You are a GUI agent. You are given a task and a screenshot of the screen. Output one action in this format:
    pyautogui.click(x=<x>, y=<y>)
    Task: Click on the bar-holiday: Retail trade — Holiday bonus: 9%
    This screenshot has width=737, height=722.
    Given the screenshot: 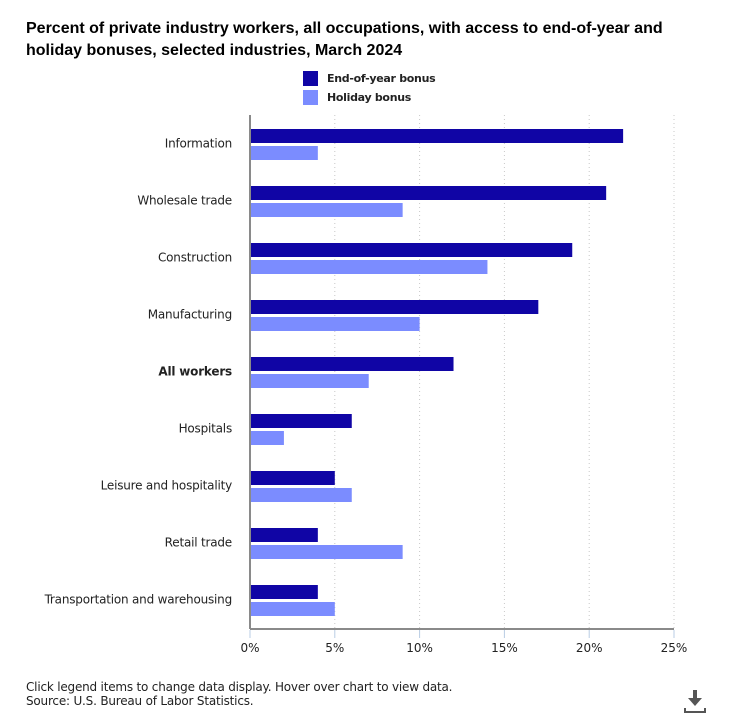 What is the action you would take?
    pyautogui.click(x=326, y=552)
    